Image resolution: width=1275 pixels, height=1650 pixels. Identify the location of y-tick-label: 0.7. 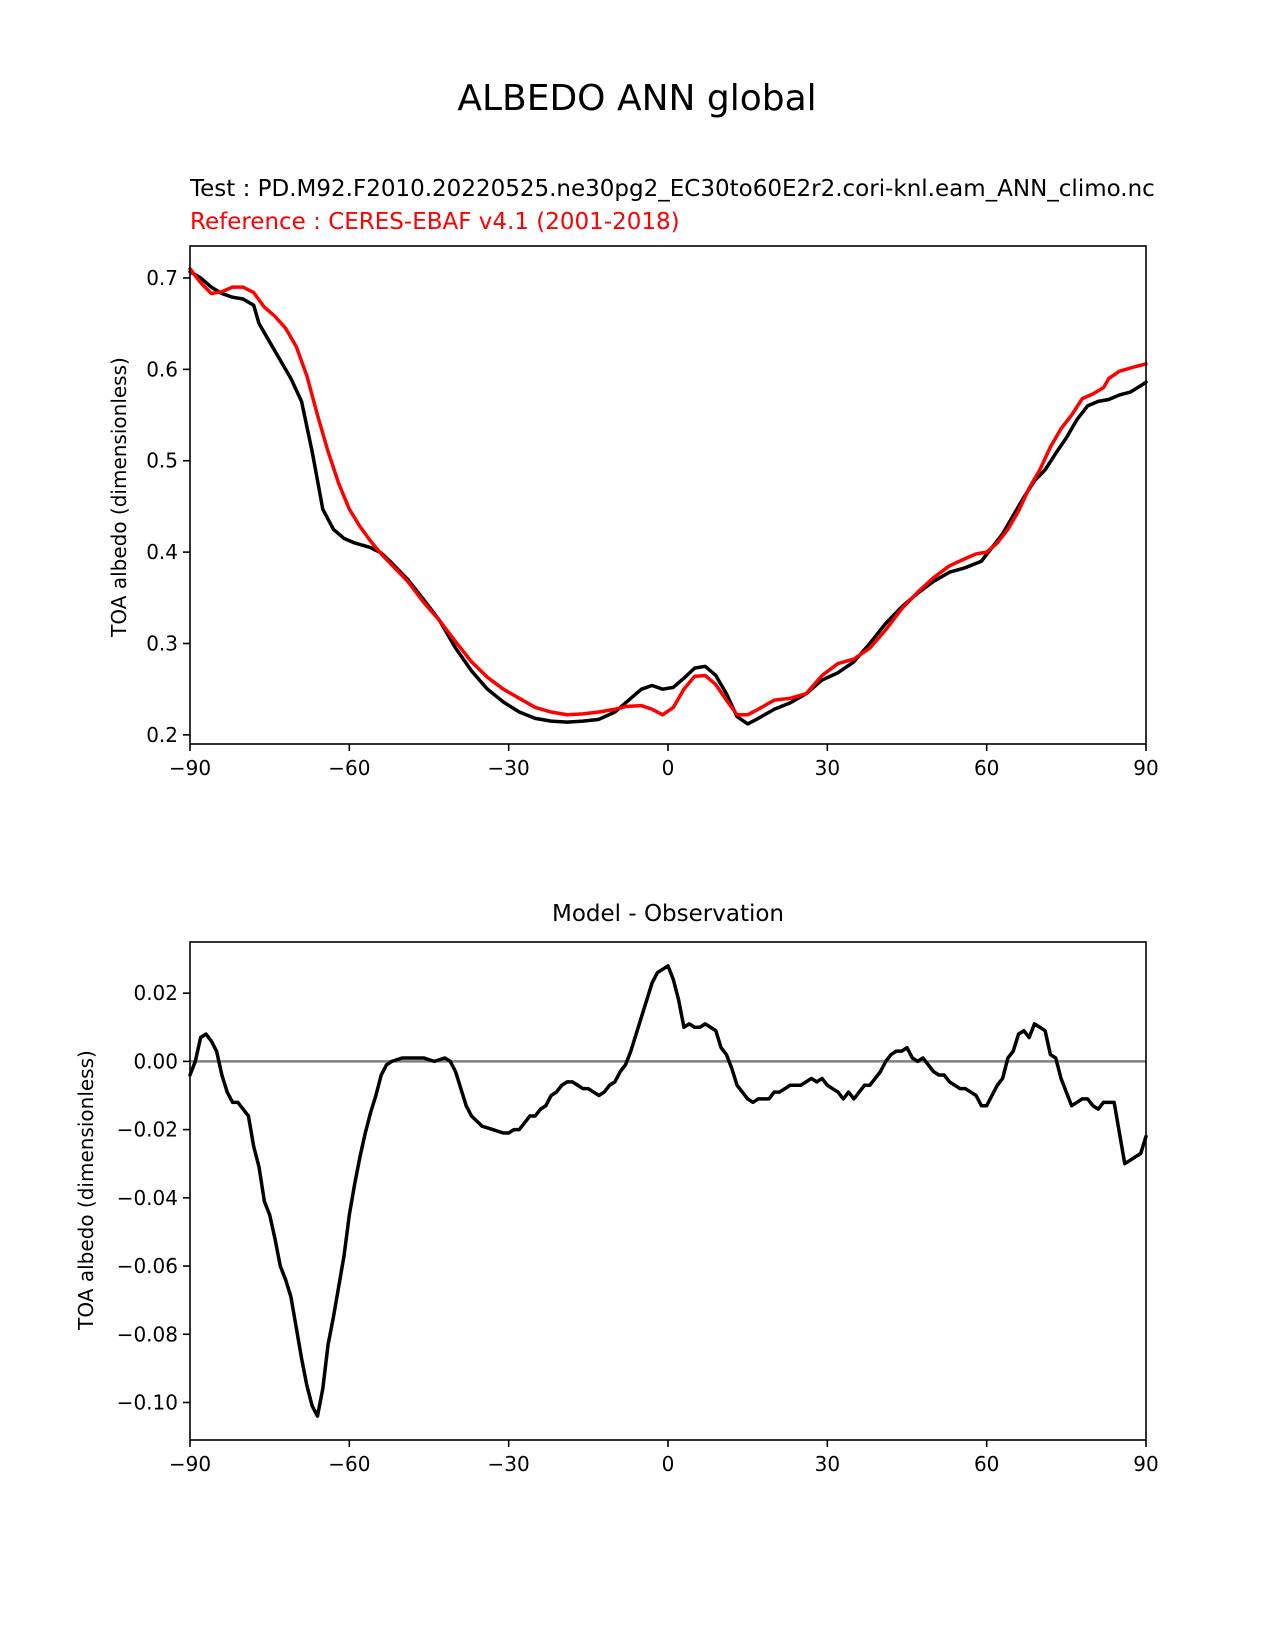
(162, 278).